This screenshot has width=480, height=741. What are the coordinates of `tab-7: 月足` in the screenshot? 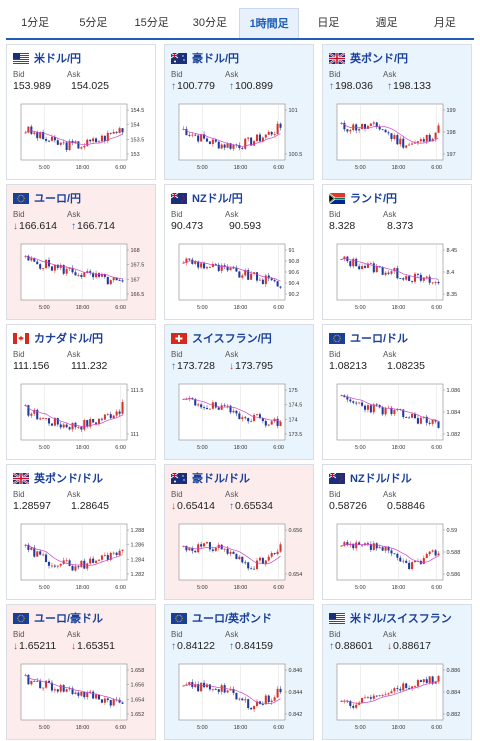 It's located at (444, 23).